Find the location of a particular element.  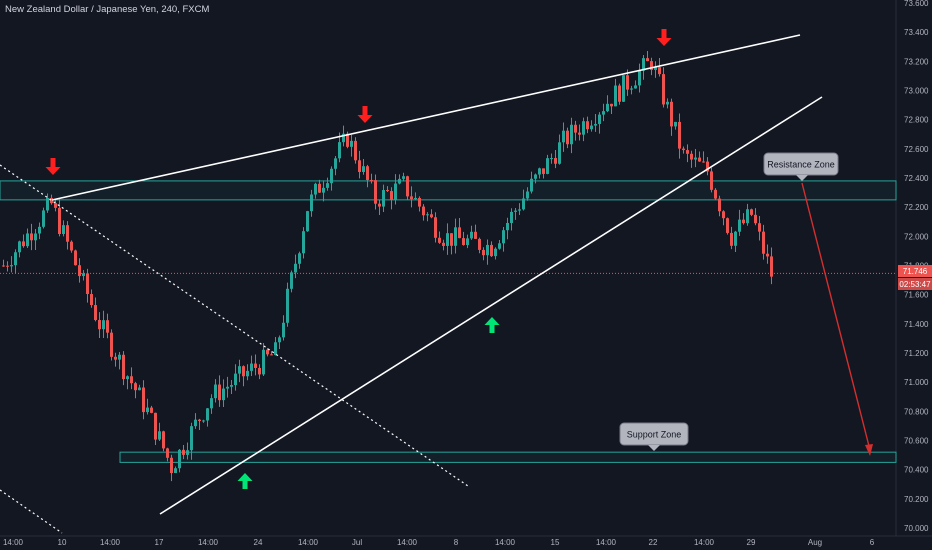

y-tick-label: 71.400 is located at coordinates (916, 324).